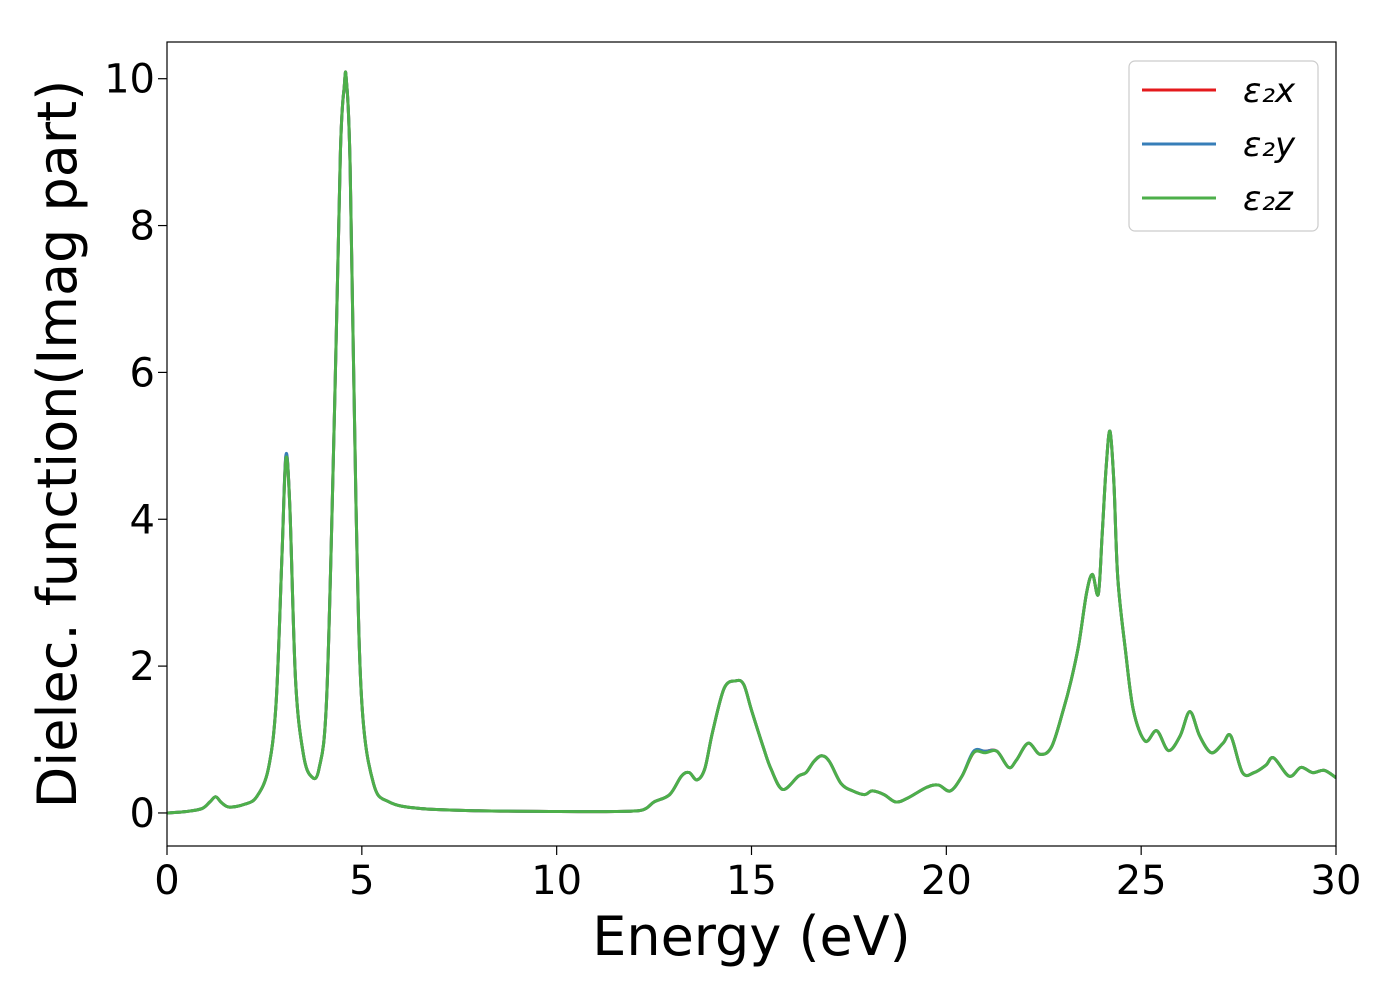  Describe the element at coordinates (166, 881) in the screenshot. I see `x-tick-label: 0` at that location.